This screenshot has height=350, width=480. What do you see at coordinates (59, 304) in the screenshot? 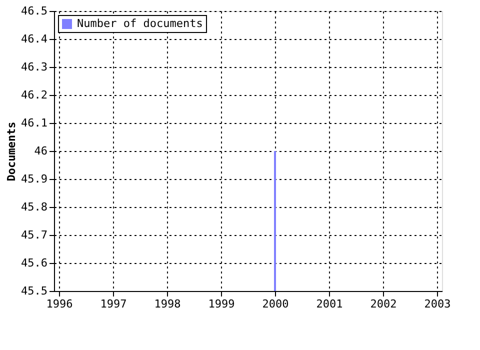
I see `x-tick-label: 1996` at bounding box center [59, 304].